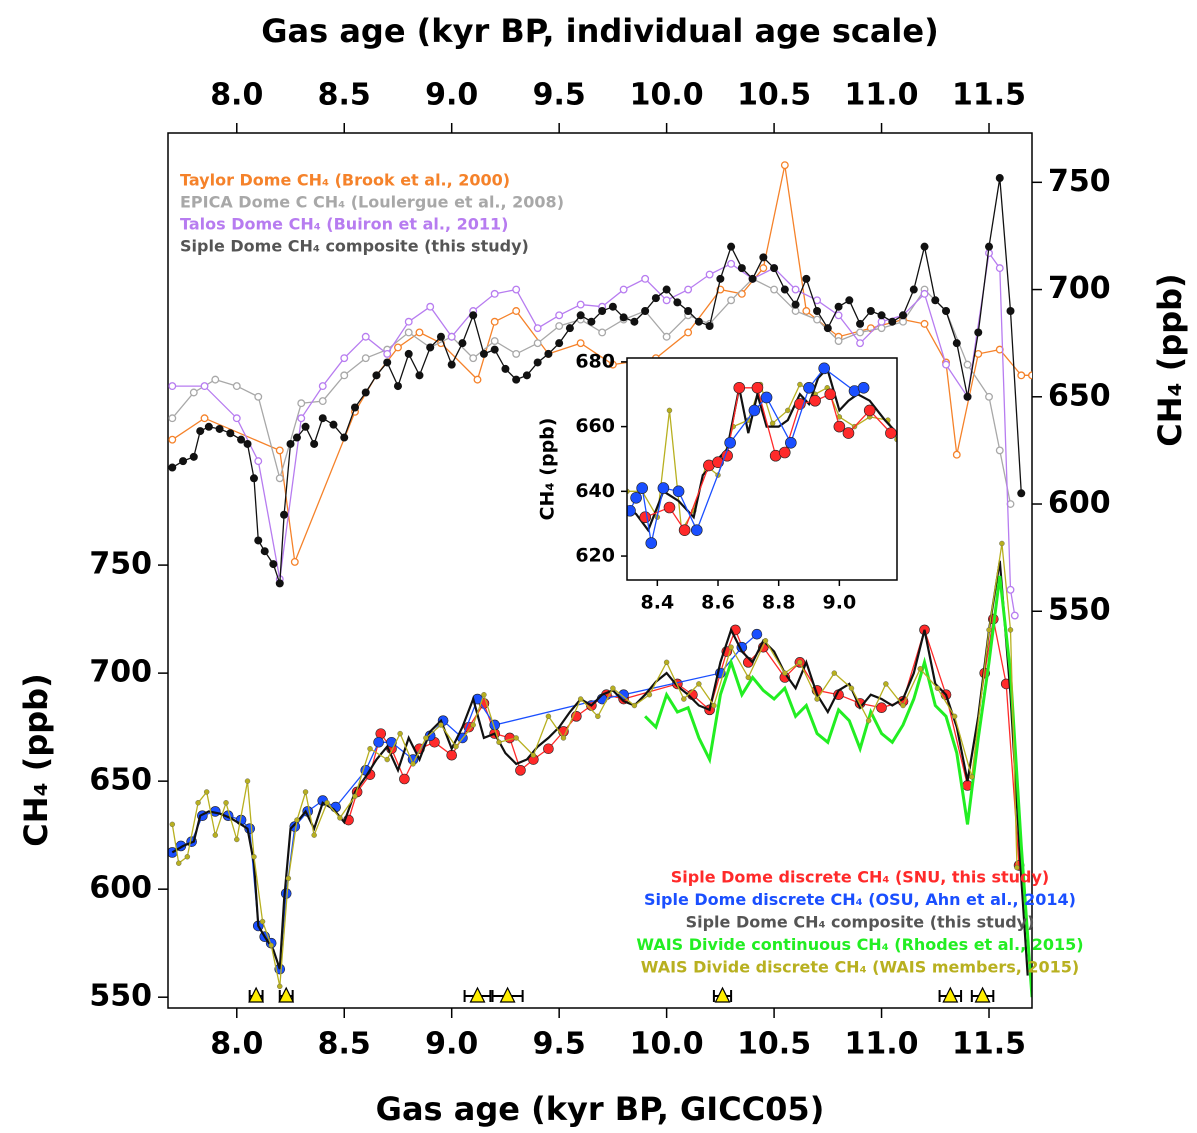 This screenshot has height=1133, width=1197. Describe the element at coordinates (762, 449) in the screenshot. I see `series-line` at that location.